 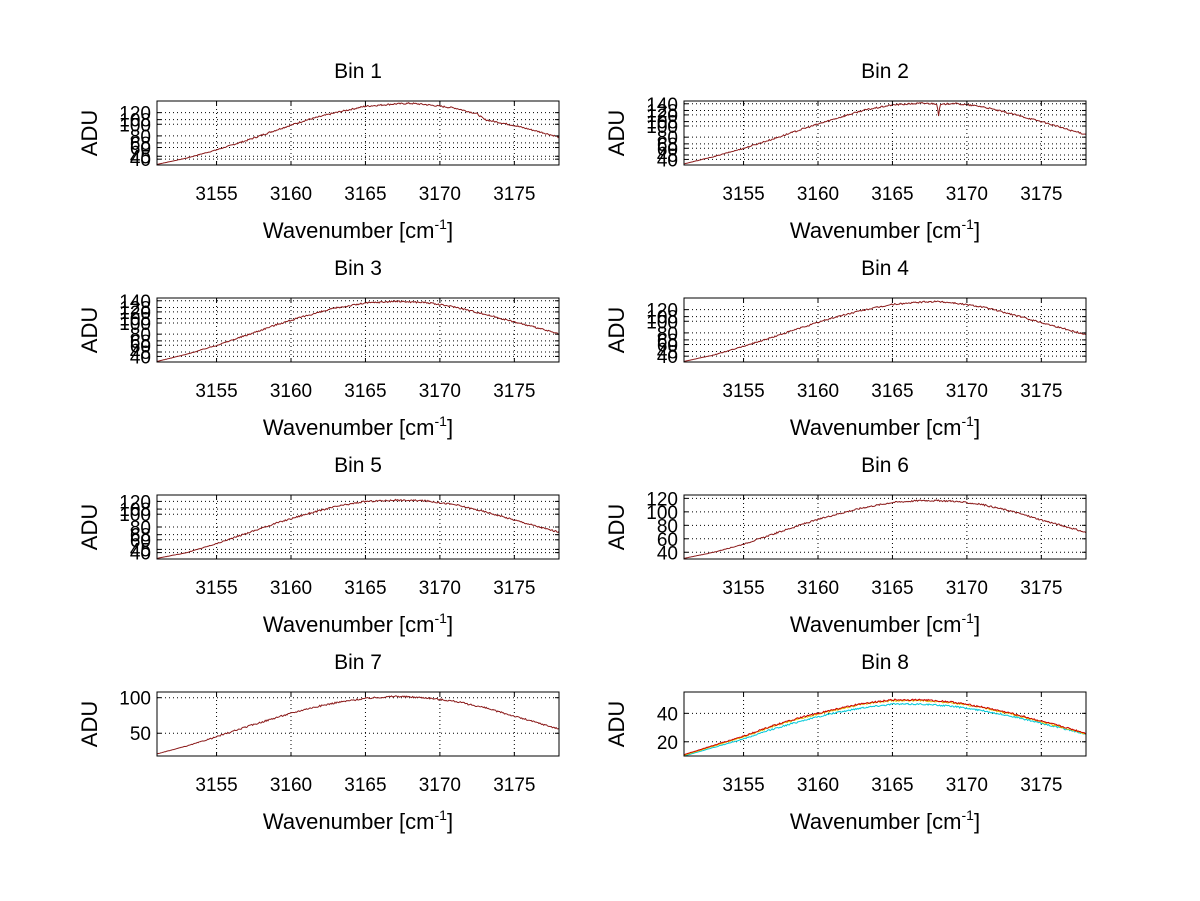 I want to click on series-line-trace-cyan, so click(x=885, y=729).